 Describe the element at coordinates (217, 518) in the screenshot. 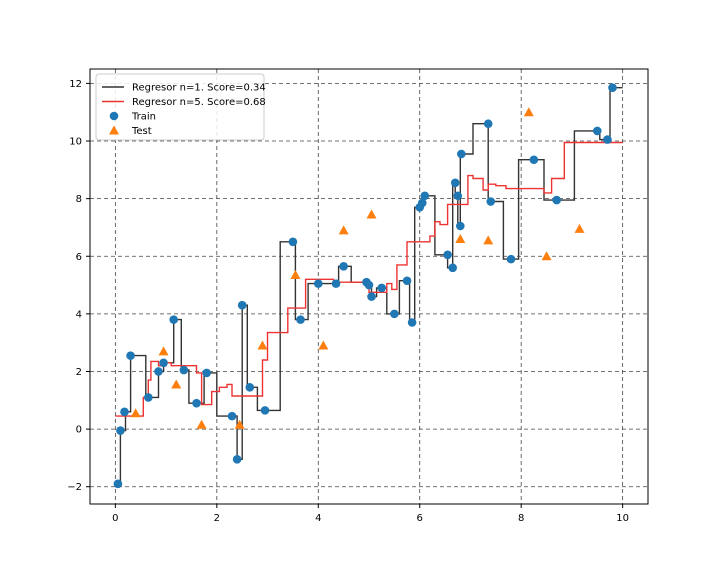

I see `x-tick-label: 2` at that location.